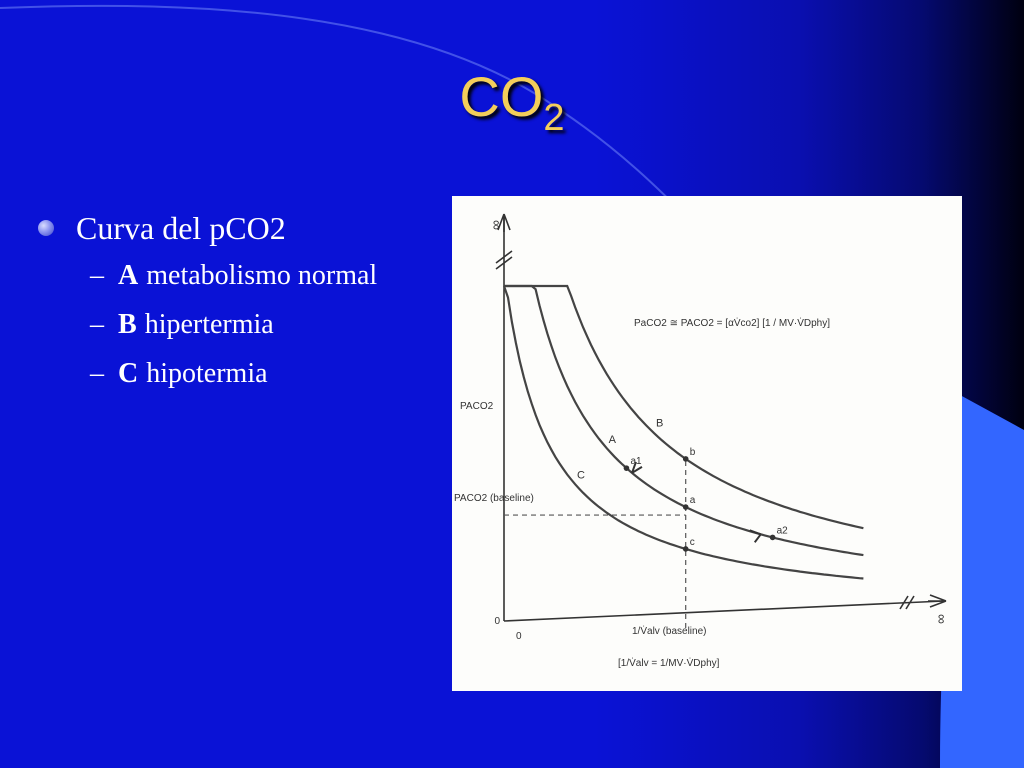 Image resolution: width=1024 pixels, height=768 pixels. What do you see at coordinates (181, 227) in the screenshot?
I see `bullet-text: Curva del pCO2` at bounding box center [181, 227].